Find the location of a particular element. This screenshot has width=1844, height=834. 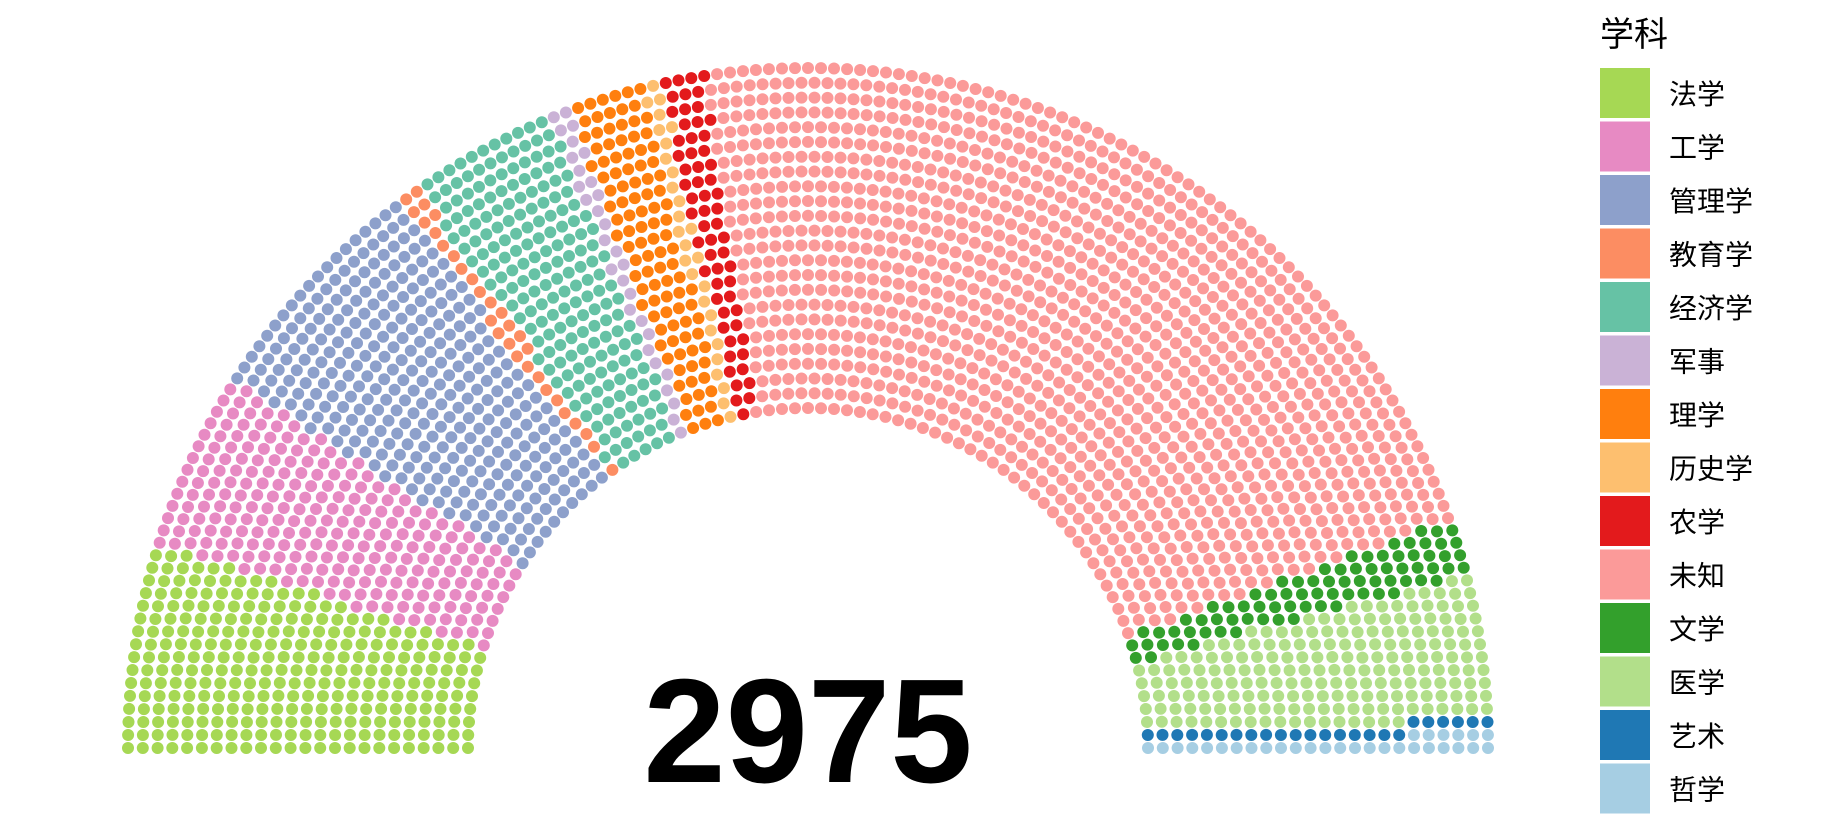

legend-swatch is located at coordinates (1625, 681).